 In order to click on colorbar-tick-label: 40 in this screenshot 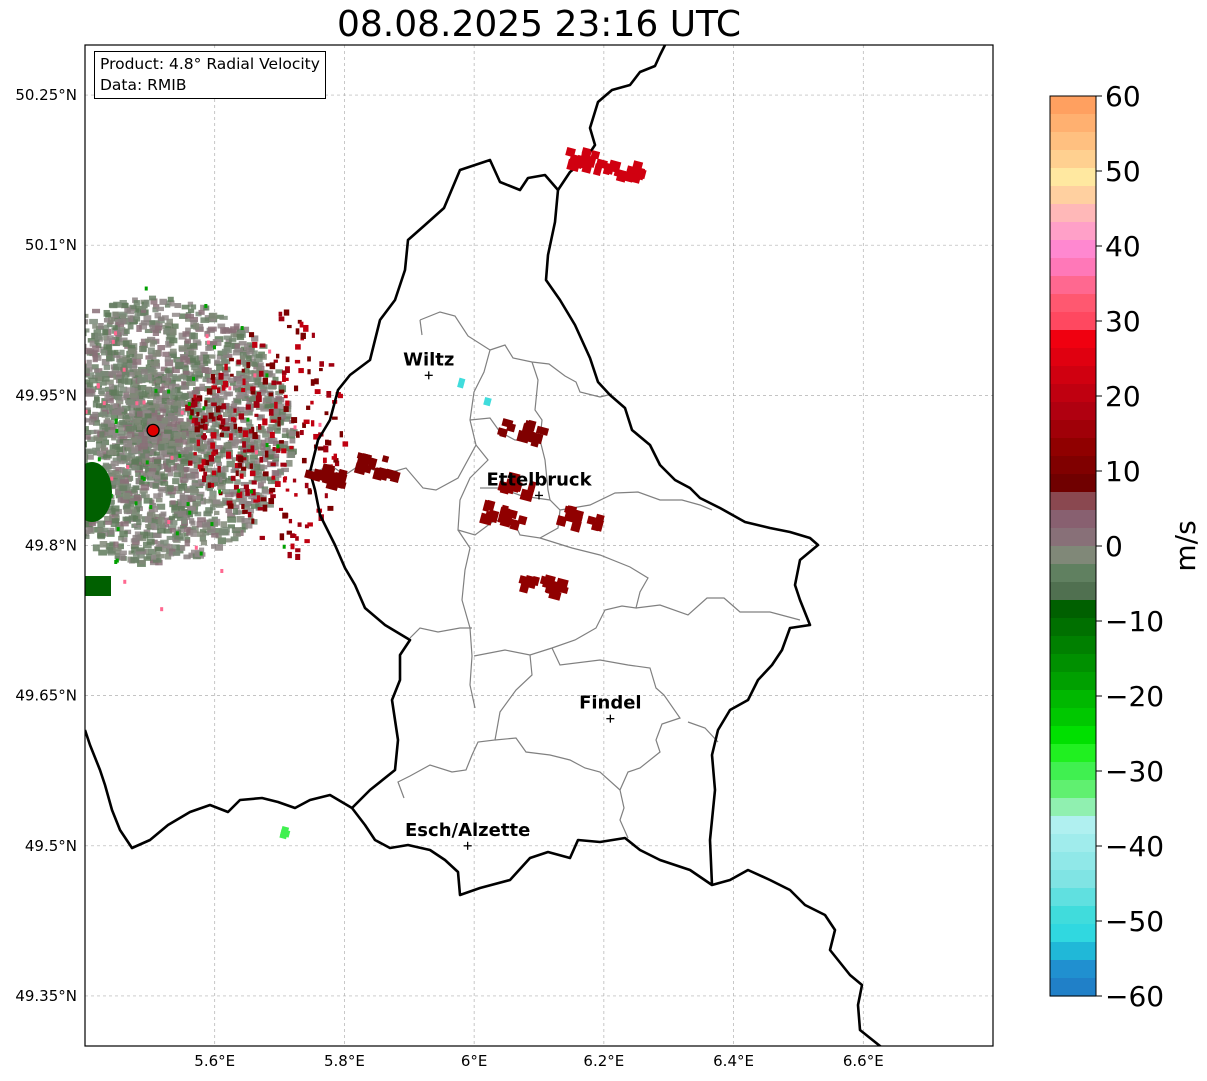, I will do `click(1123, 246)`.